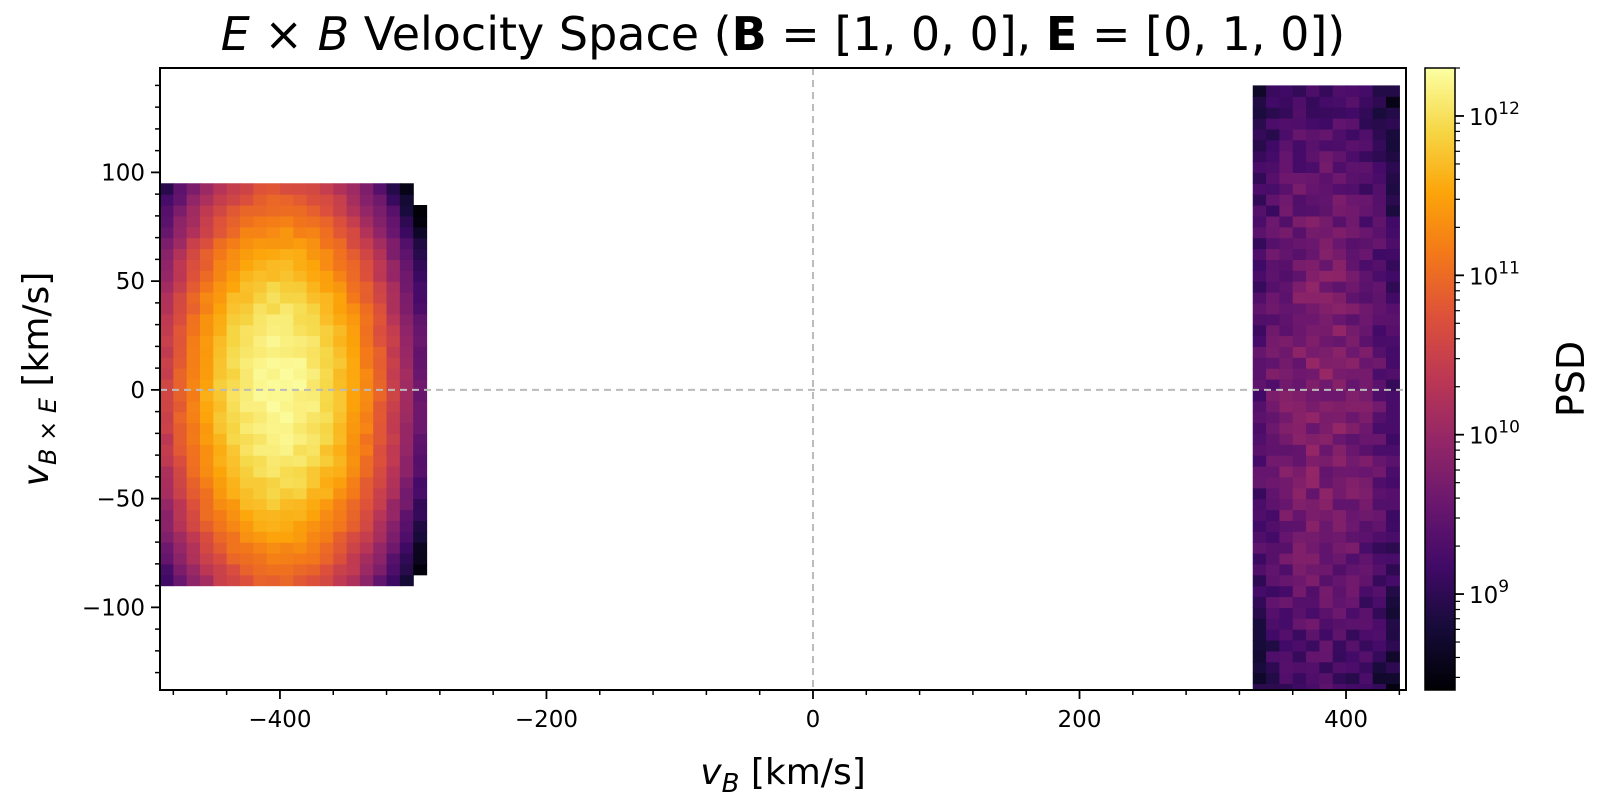 The image size is (1600, 800). What do you see at coordinates (1080, 720) in the screenshot?
I see `x-tick-label: 200` at bounding box center [1080, 720].